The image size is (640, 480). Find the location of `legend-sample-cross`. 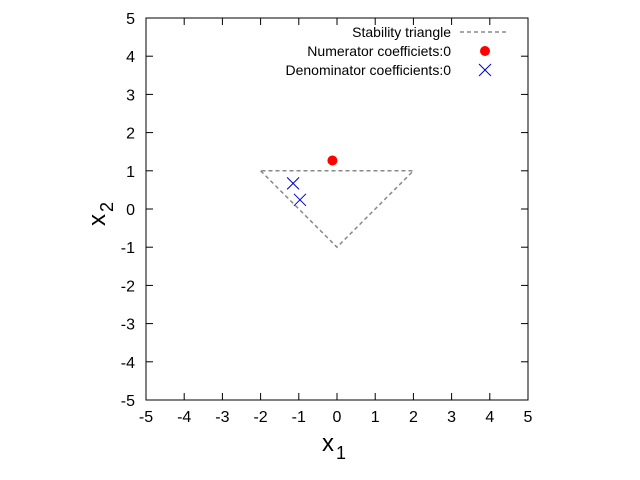

legend-sample-cross is located at coordinates (485, 70).